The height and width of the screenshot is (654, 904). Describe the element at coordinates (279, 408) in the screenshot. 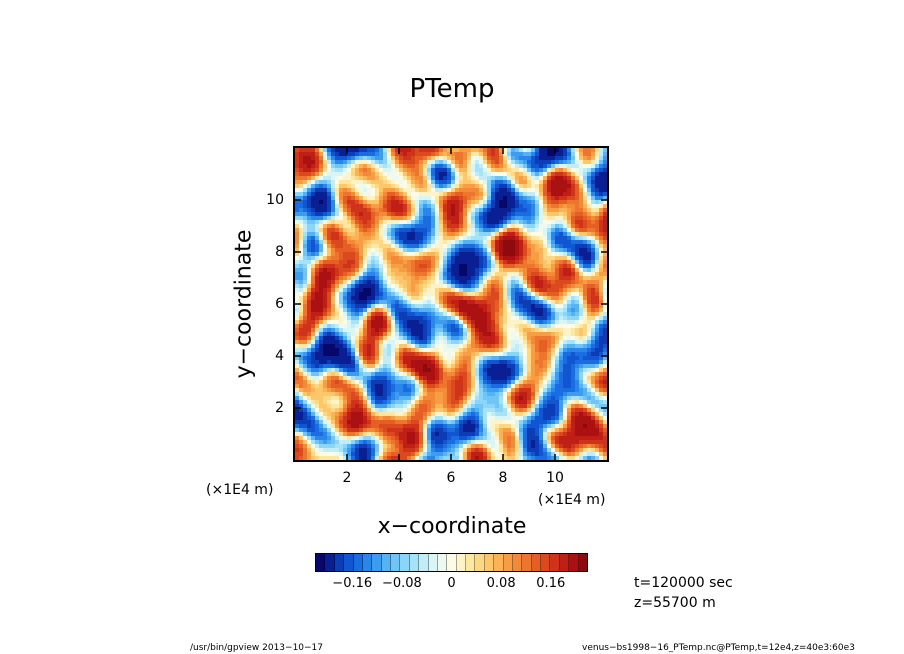

I see `y-tick-label: 2` at that location.